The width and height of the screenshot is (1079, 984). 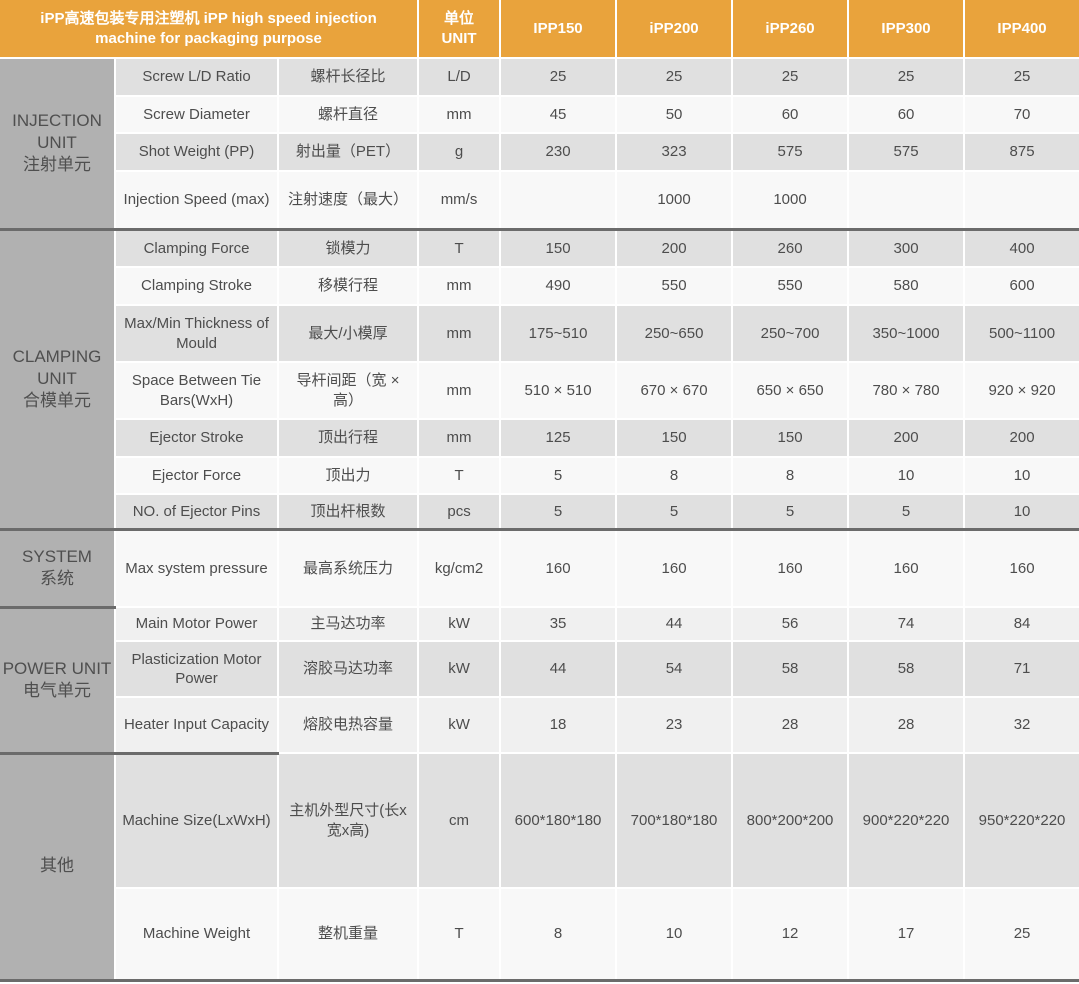 I want to click on spec-value: 74, so click(x=906, y=624).